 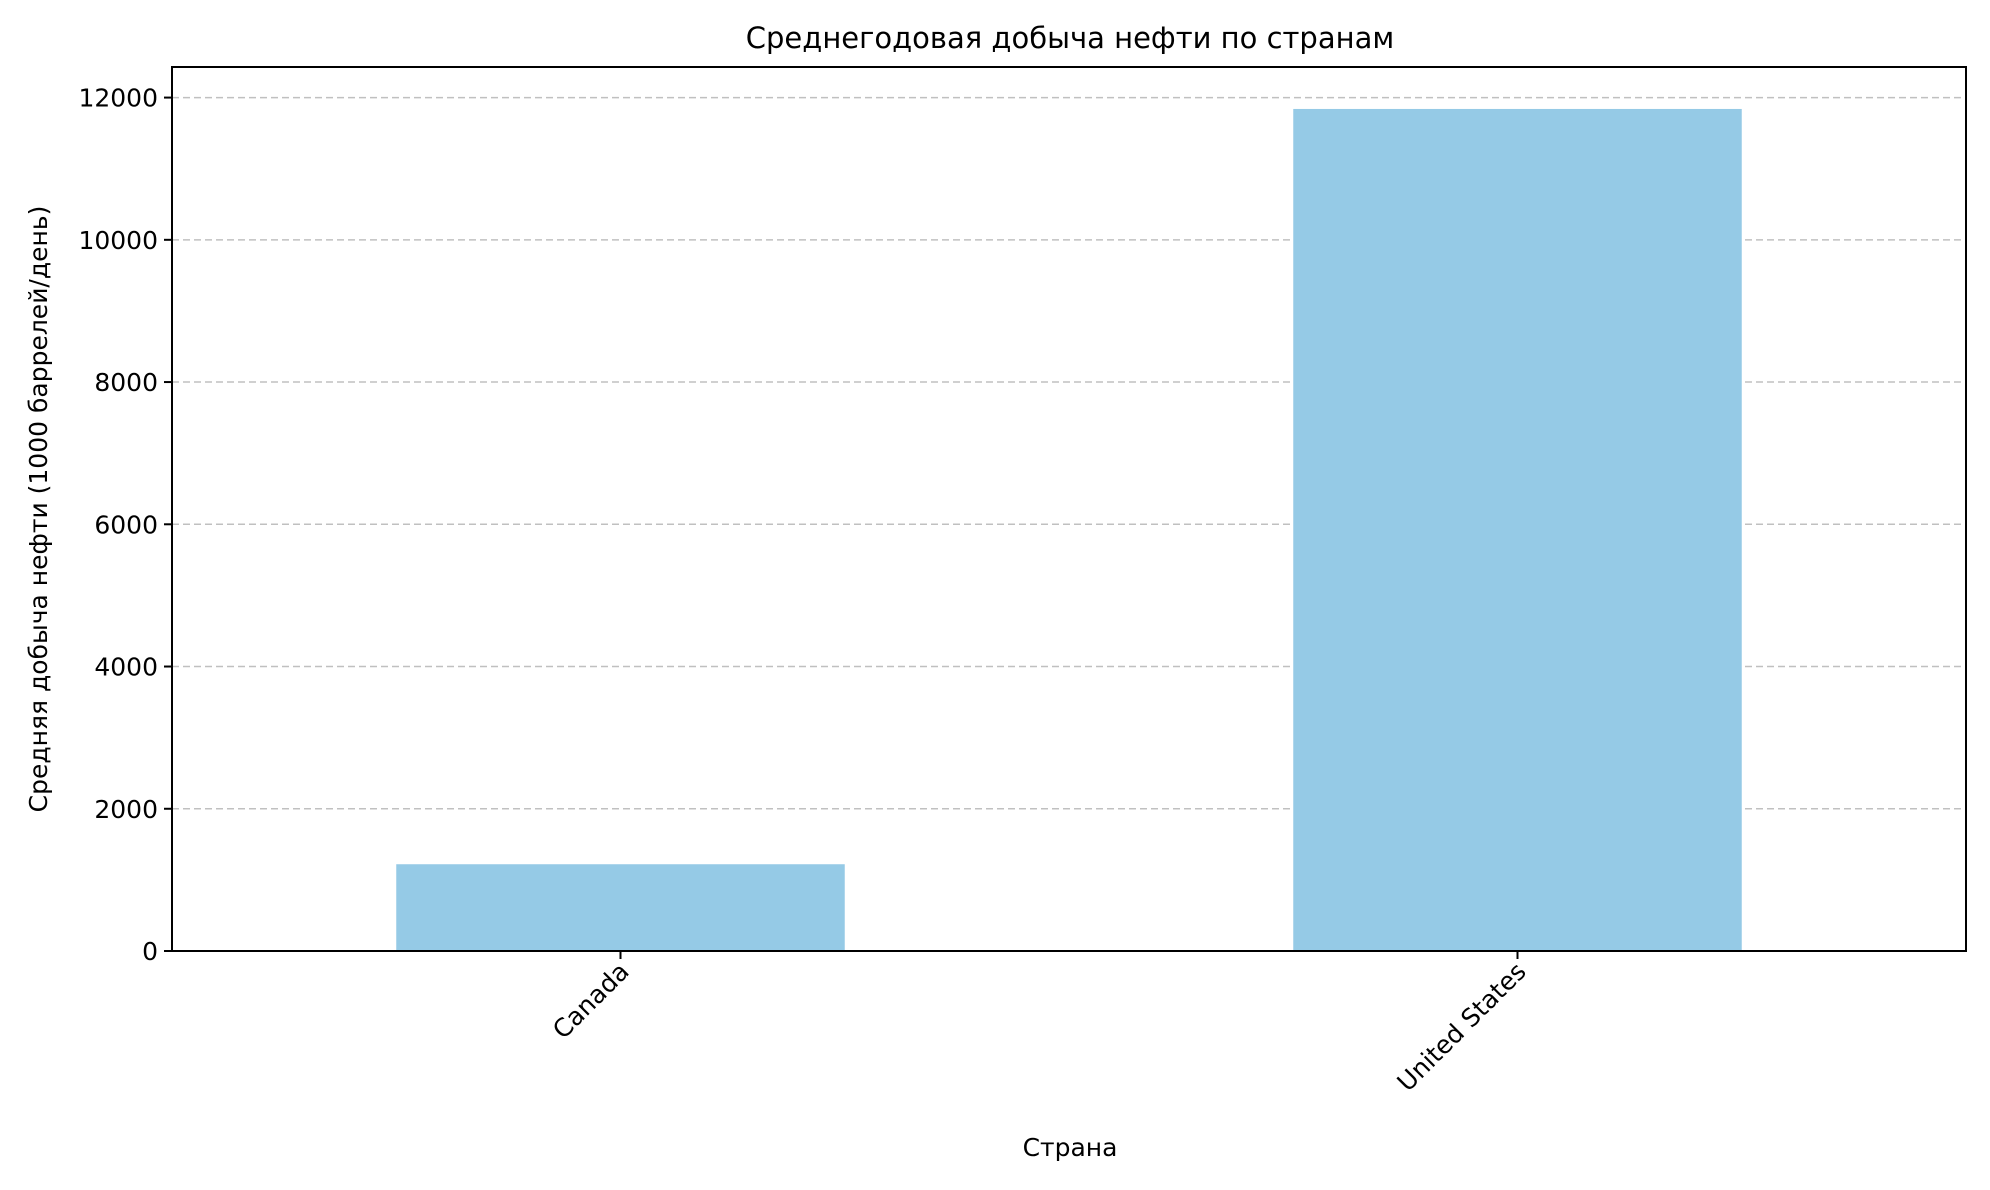 What do you see at coordinates (126, 809) in the screenshot?
I see `y-tick-label: 2000` at bounding box center [126, 809].